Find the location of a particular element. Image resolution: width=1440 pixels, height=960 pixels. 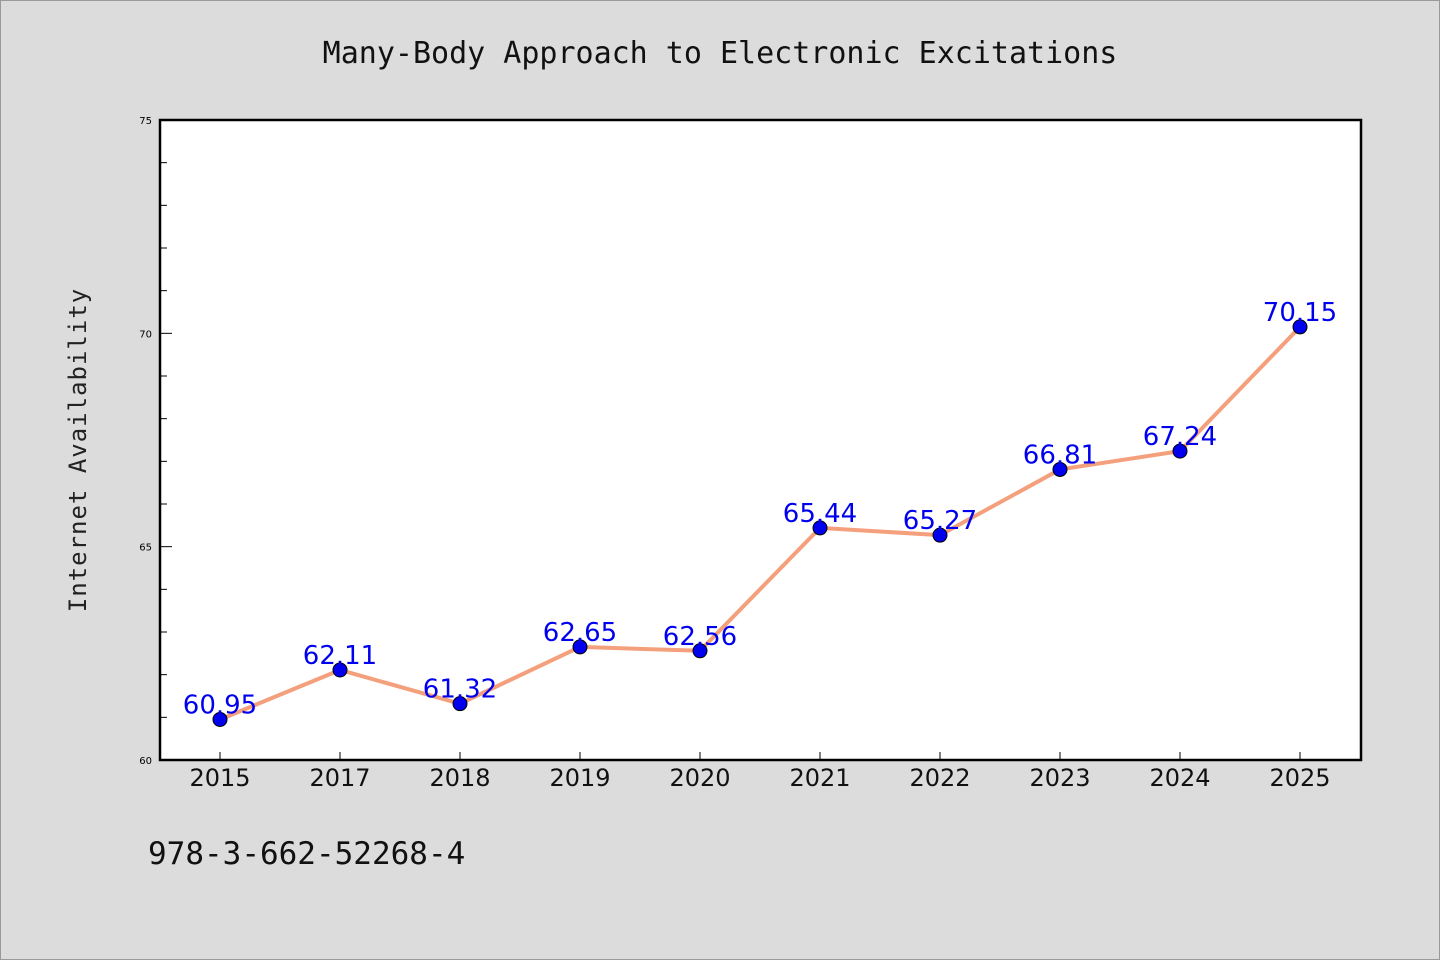

data-point-label: 60.95 is located at coordinates (220, 705).